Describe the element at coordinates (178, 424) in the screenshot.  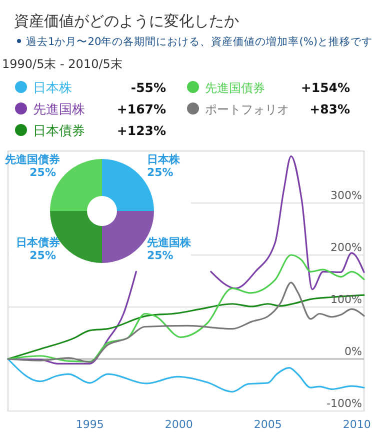
I see `x-tick-label: 2000` at that location.